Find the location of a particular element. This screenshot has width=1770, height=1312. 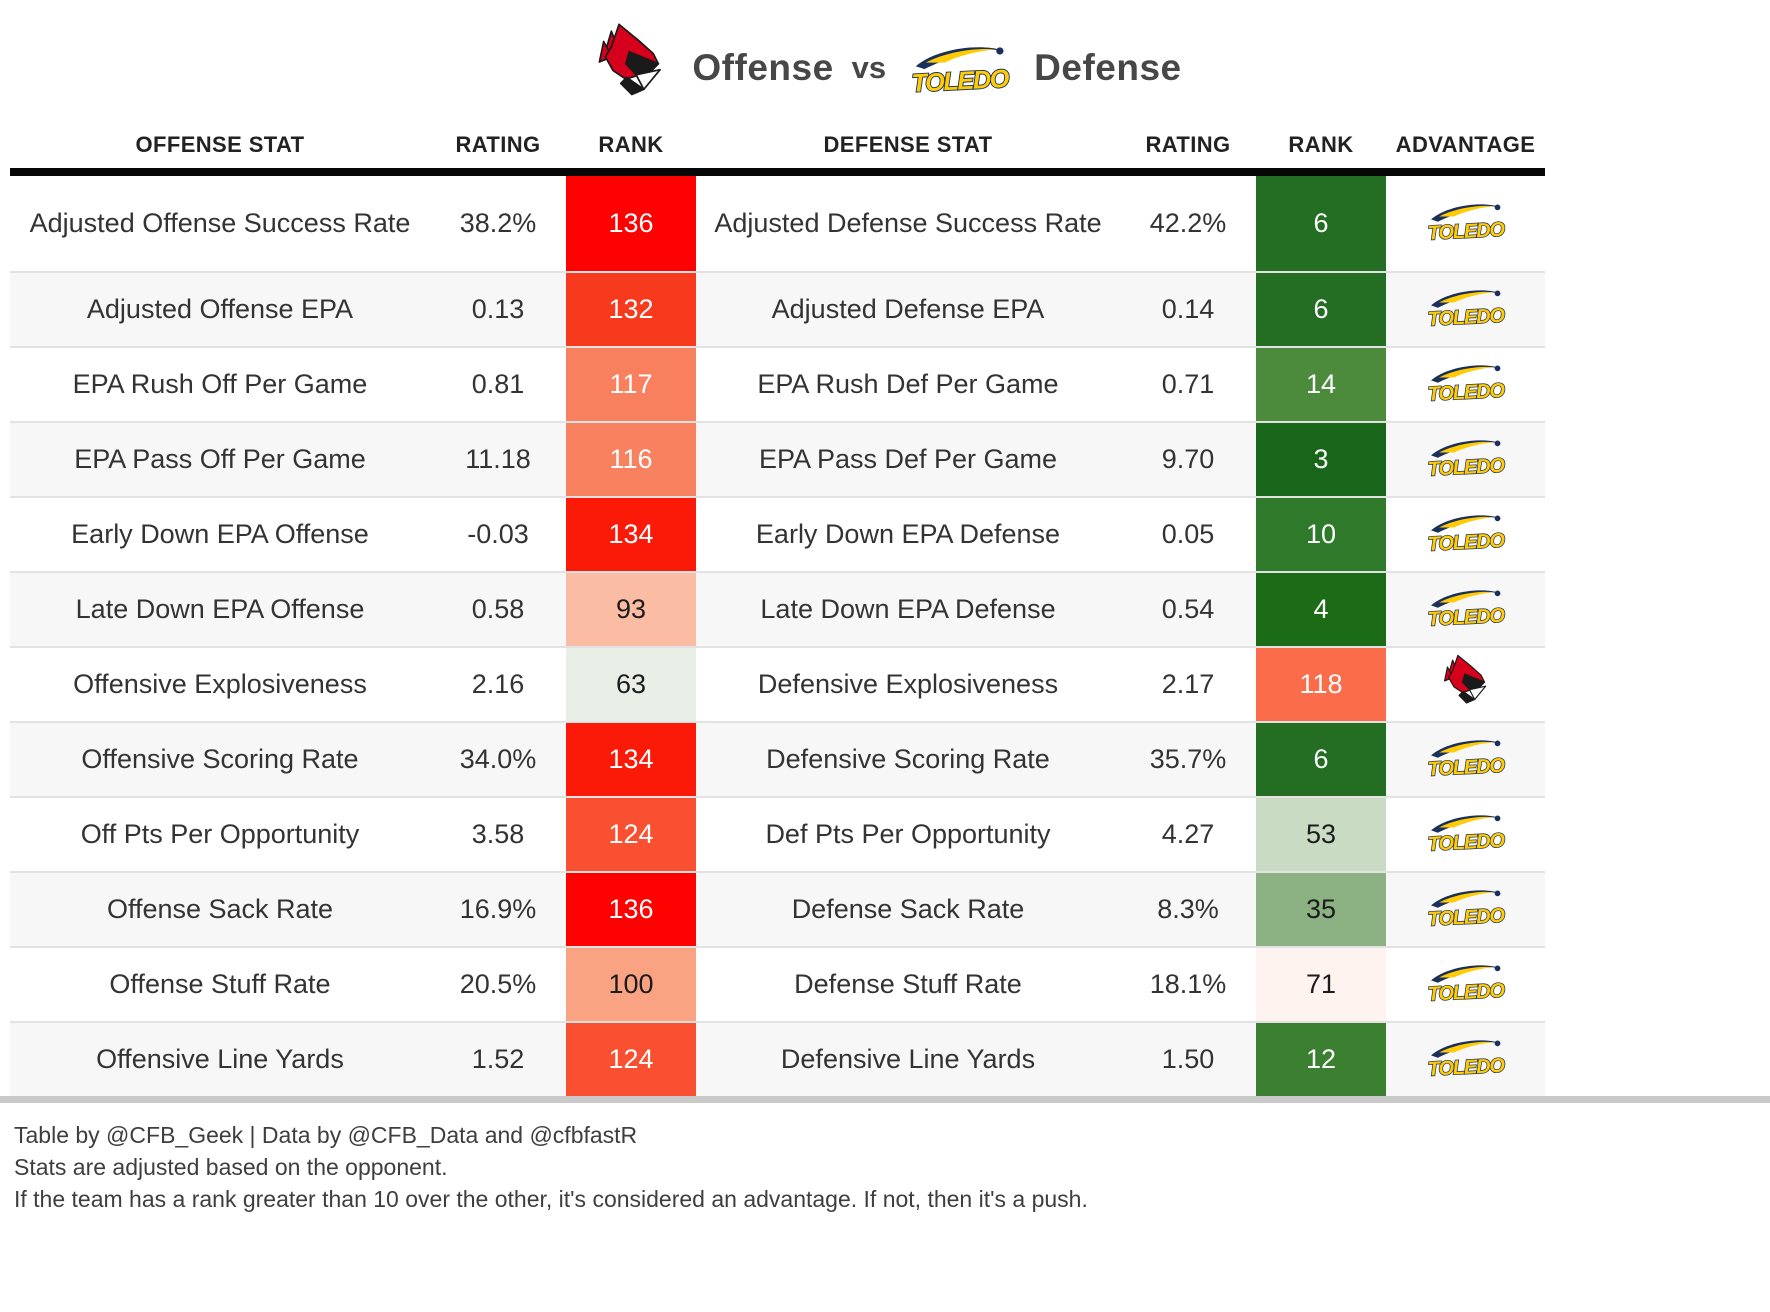

defense-rating: 0.71 is located at coordinates (1188, 384).